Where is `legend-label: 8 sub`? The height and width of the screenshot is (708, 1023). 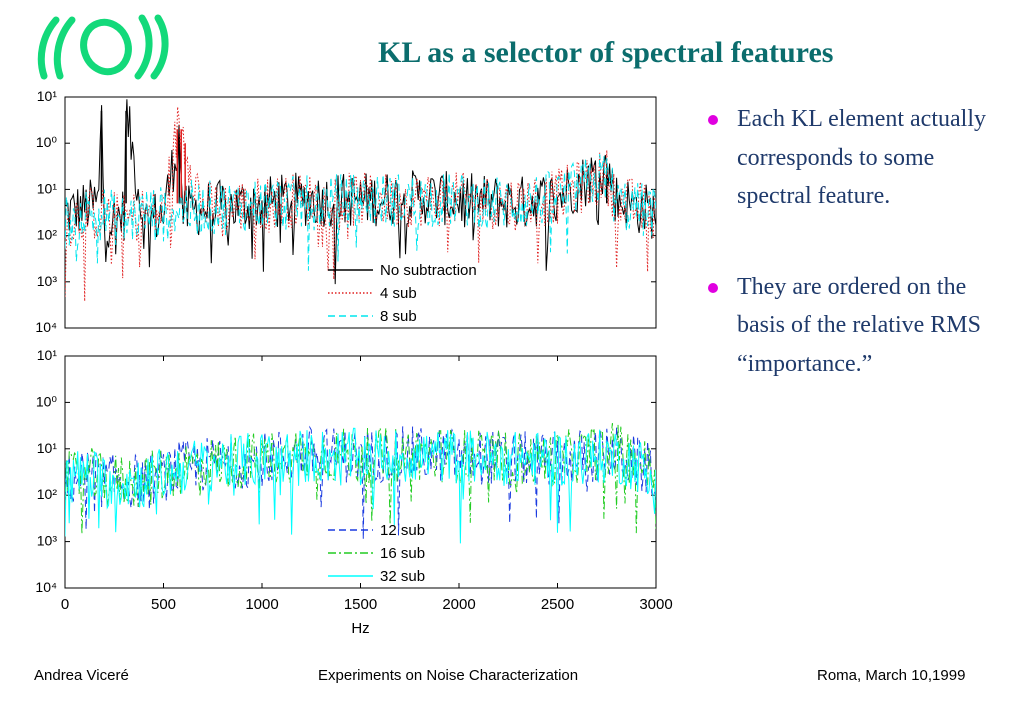
legend-label: 8 sub is located at coordinates (398, 316).